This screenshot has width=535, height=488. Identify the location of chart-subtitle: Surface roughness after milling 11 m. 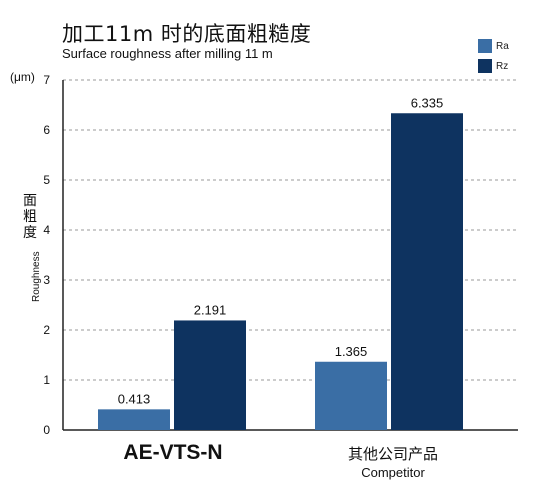
(167, 53).